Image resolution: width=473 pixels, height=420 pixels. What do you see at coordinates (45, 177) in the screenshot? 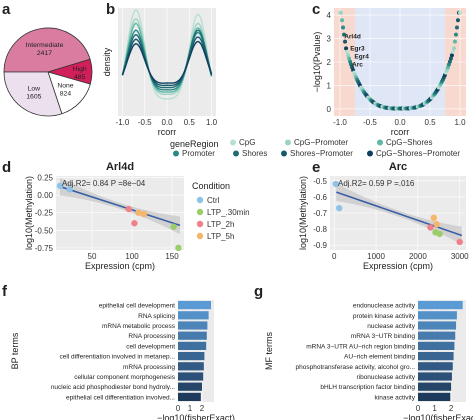
I see `y-tick-label: 0.25` at bounding box center [45, 177].